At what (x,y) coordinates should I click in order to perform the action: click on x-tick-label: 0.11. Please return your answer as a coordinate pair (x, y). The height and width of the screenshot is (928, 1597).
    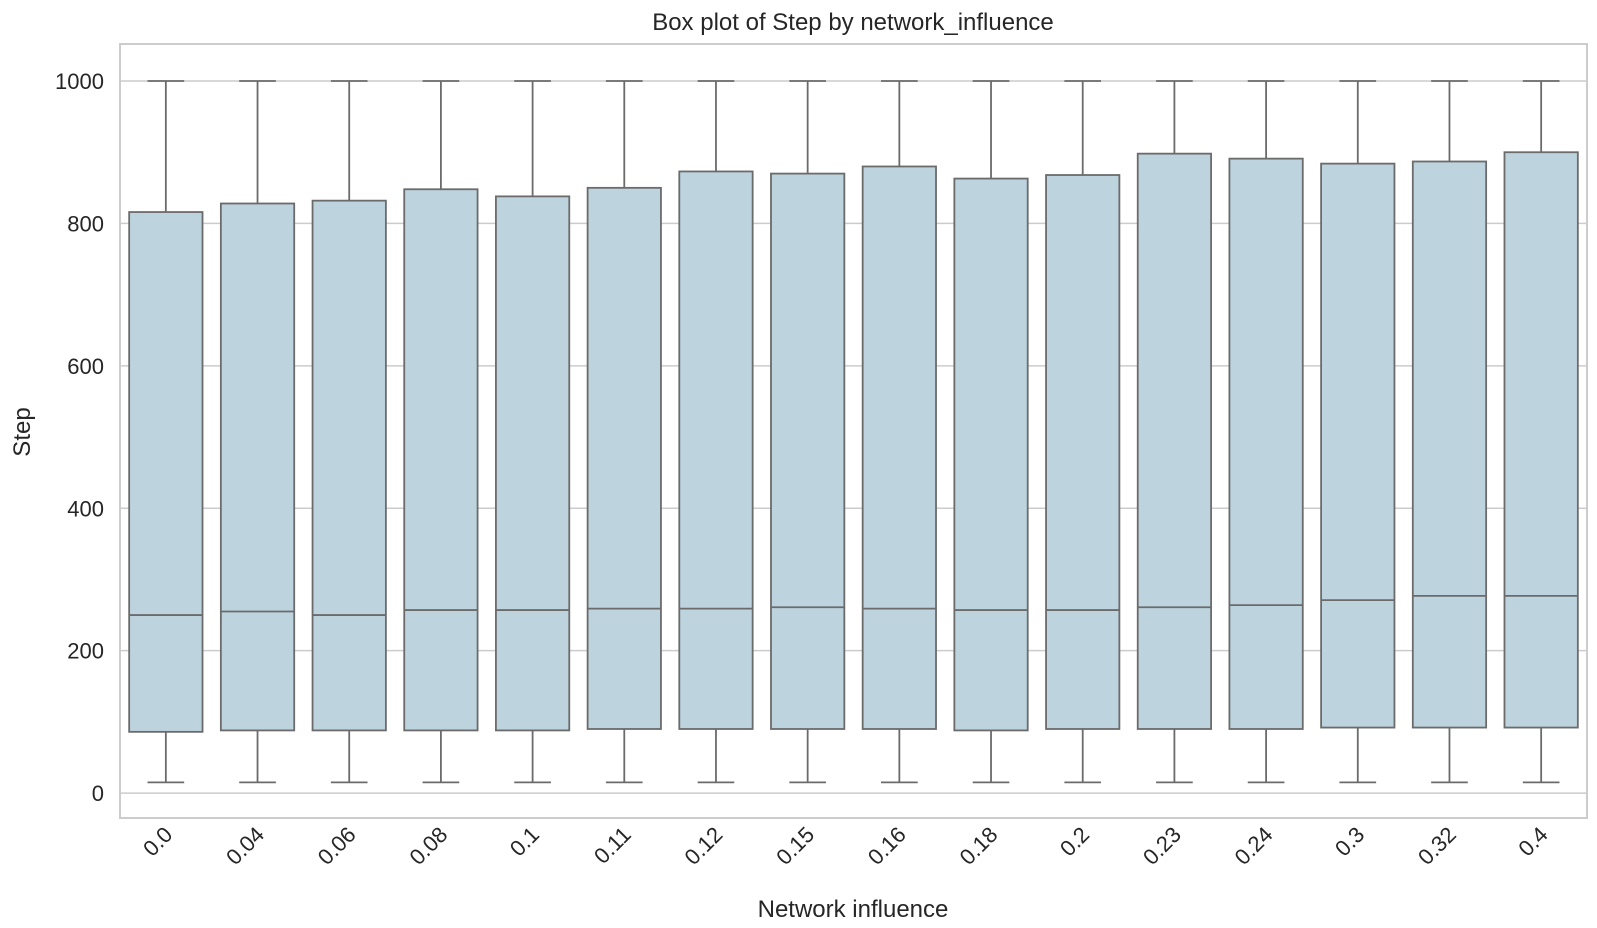
    Looking at the image, I should click on (612, 845).